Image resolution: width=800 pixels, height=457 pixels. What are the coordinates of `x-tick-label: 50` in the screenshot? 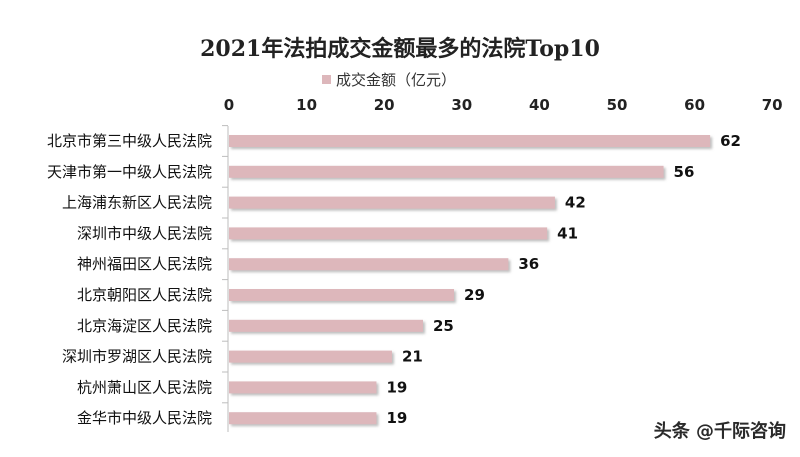 It's located at (617, 105).